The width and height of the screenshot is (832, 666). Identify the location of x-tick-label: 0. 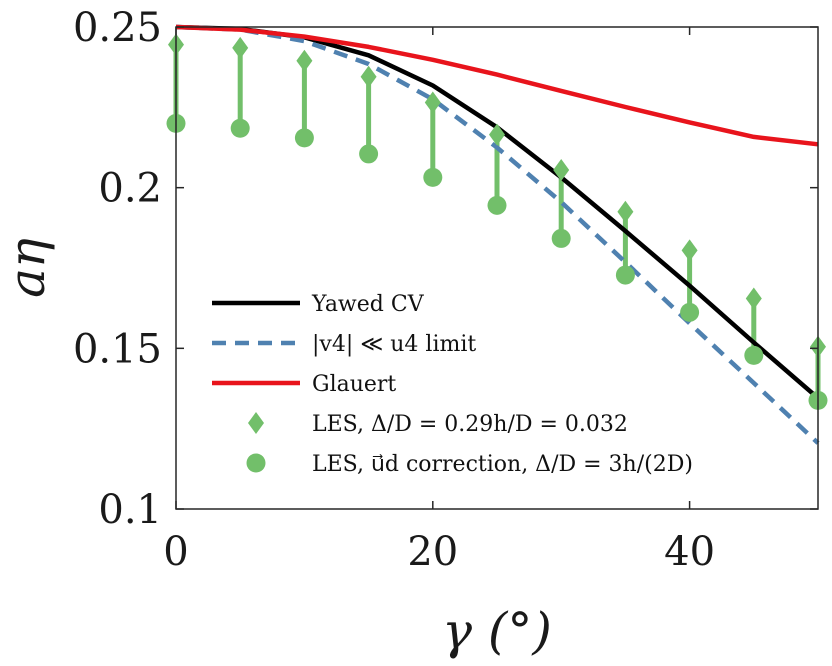
(175, 552).